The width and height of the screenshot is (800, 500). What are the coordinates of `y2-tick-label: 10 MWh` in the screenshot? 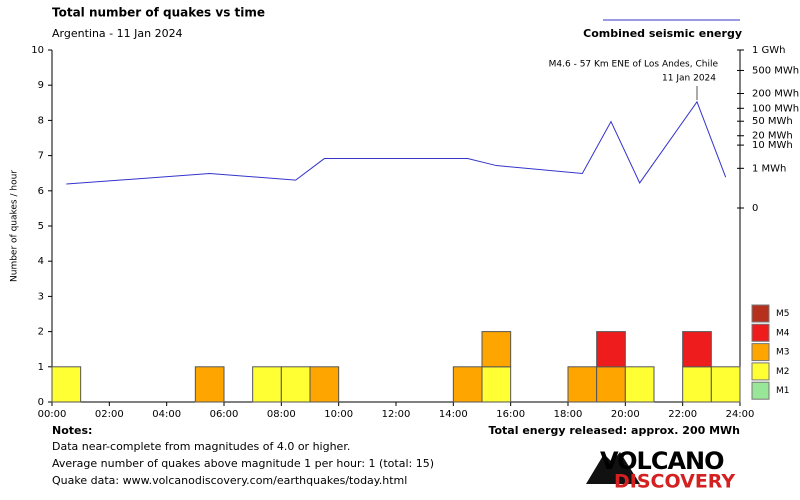 It's located at (772, 145).